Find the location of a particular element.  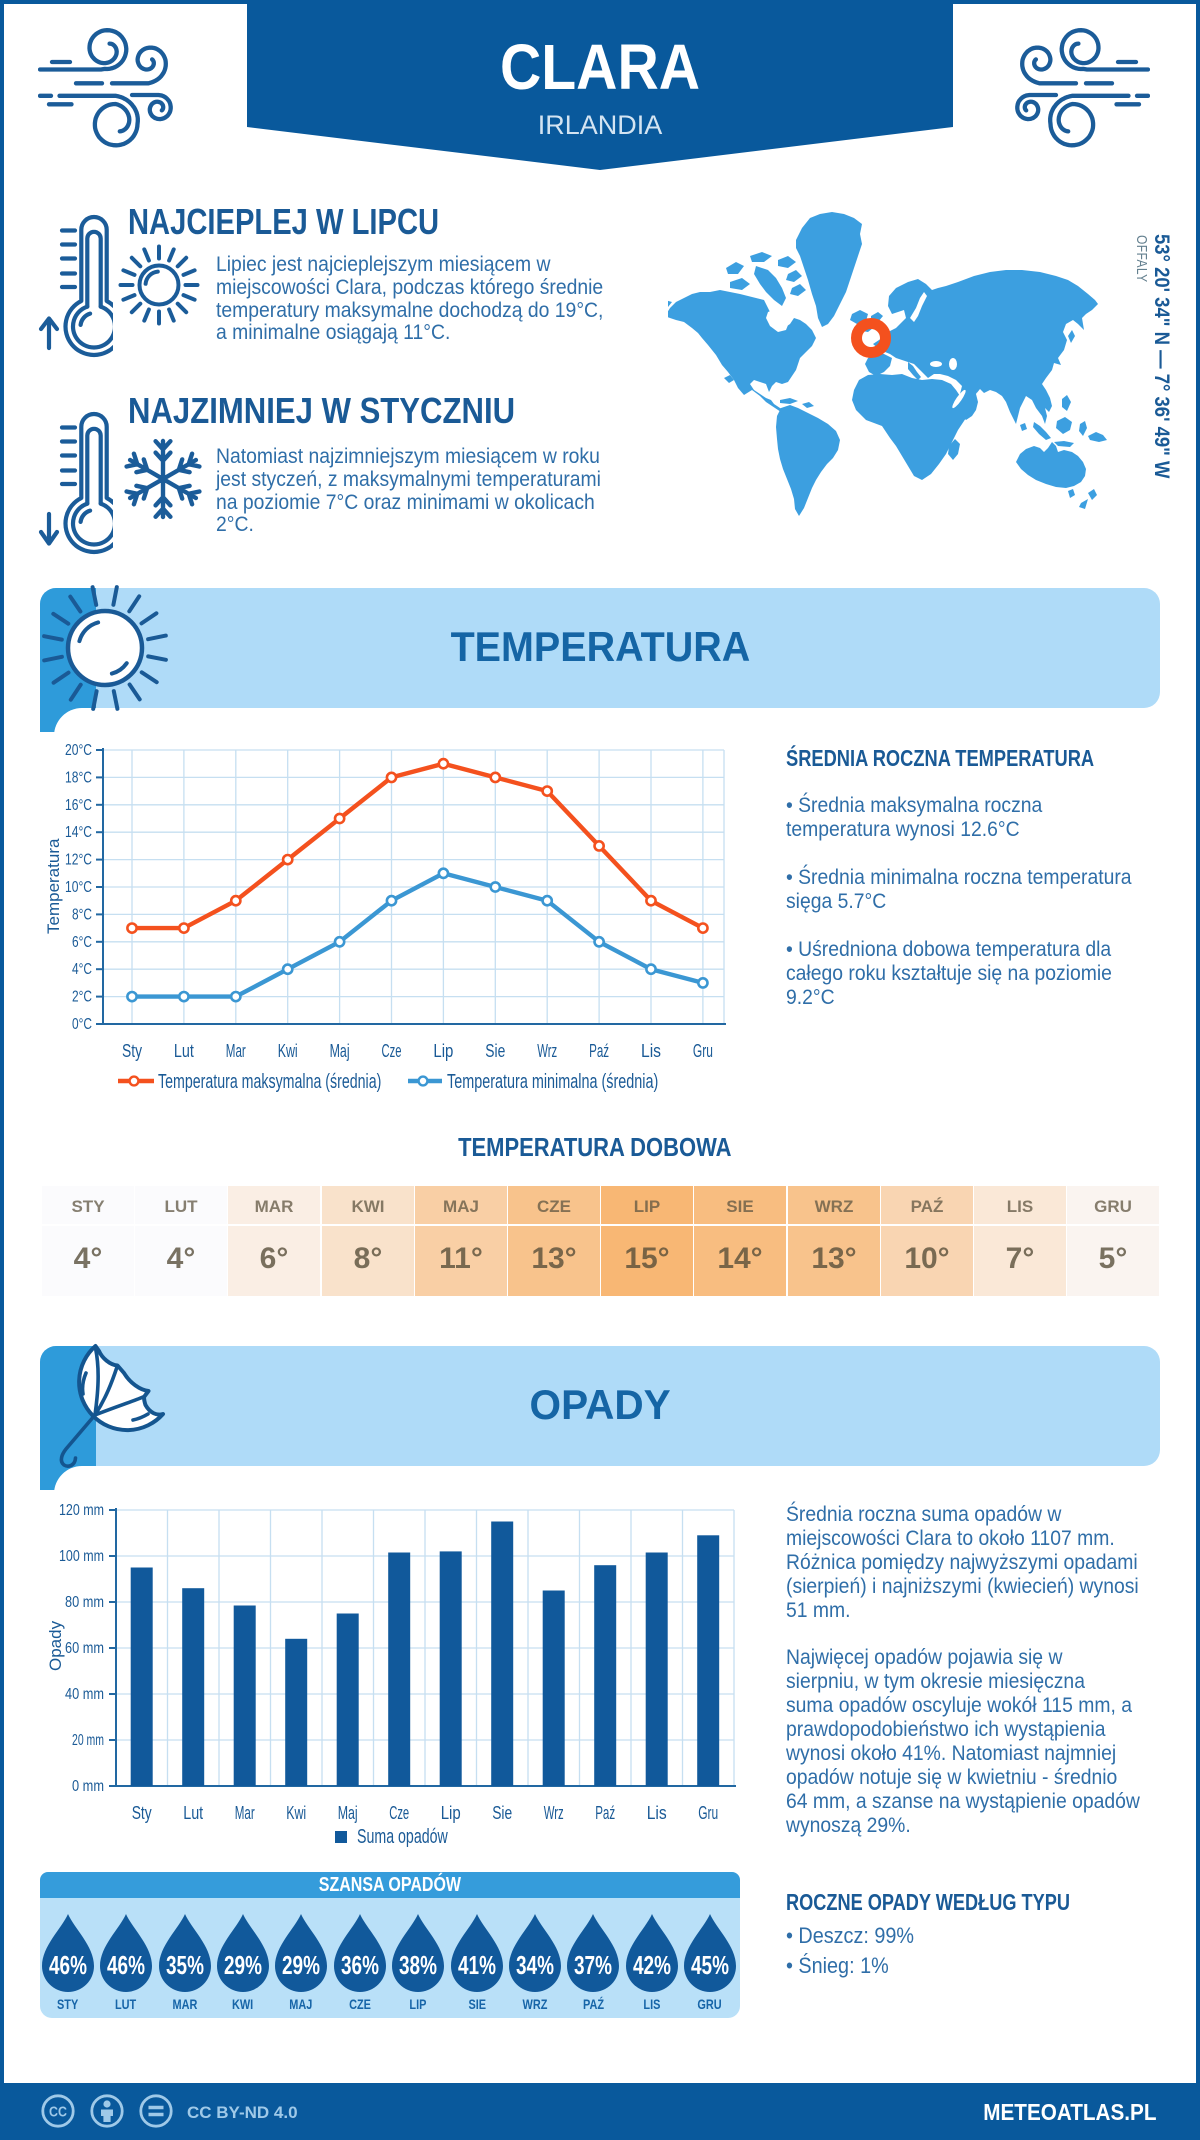

svg-text: 14°C is located at coordinates (78, 832).